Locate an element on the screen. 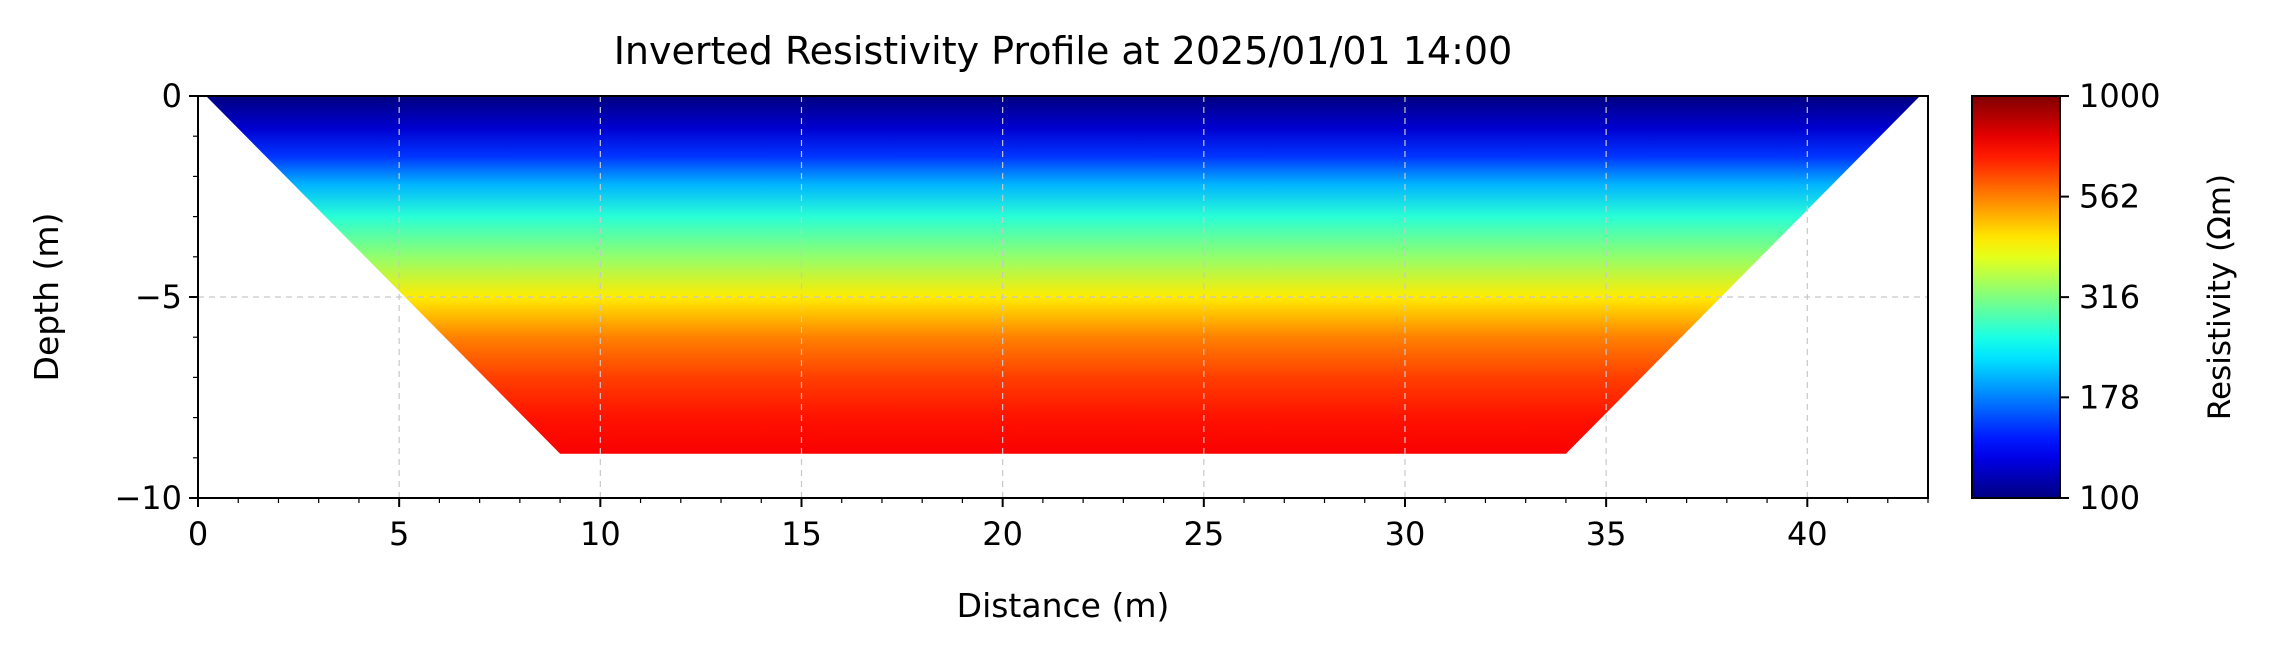 Image resolution: width=2278 pixels, height=659 pixels. colorbar-tick-label: 562 is located at coordinates (2109, 197).